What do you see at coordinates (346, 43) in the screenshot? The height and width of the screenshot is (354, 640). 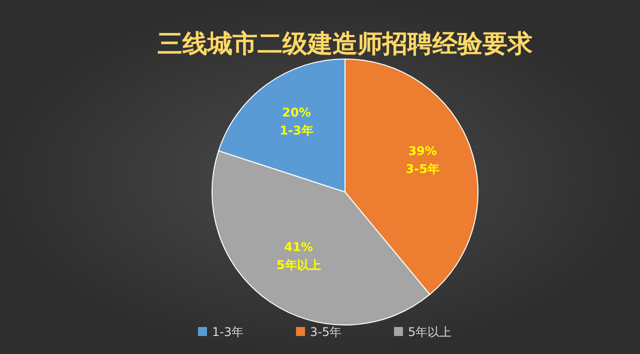 I see `chart-title: 三线城市二级建造师招聘经验要求` at bounding box center [346, 43].